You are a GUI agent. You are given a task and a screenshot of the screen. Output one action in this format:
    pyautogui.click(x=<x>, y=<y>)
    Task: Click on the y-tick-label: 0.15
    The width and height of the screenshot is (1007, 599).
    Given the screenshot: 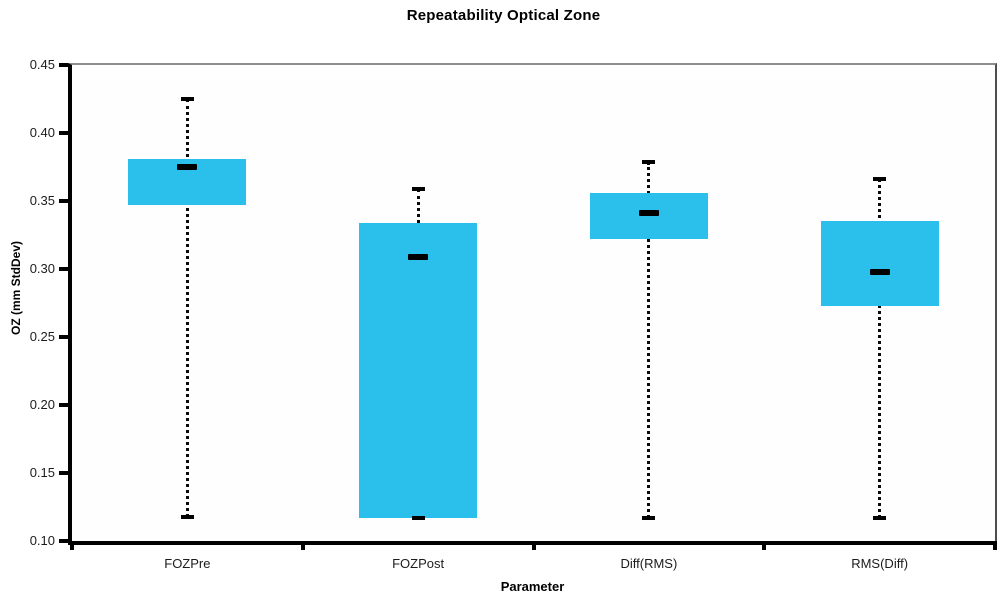 What is the action you would take?
    pyautogui.click(x=42, y=472)
    